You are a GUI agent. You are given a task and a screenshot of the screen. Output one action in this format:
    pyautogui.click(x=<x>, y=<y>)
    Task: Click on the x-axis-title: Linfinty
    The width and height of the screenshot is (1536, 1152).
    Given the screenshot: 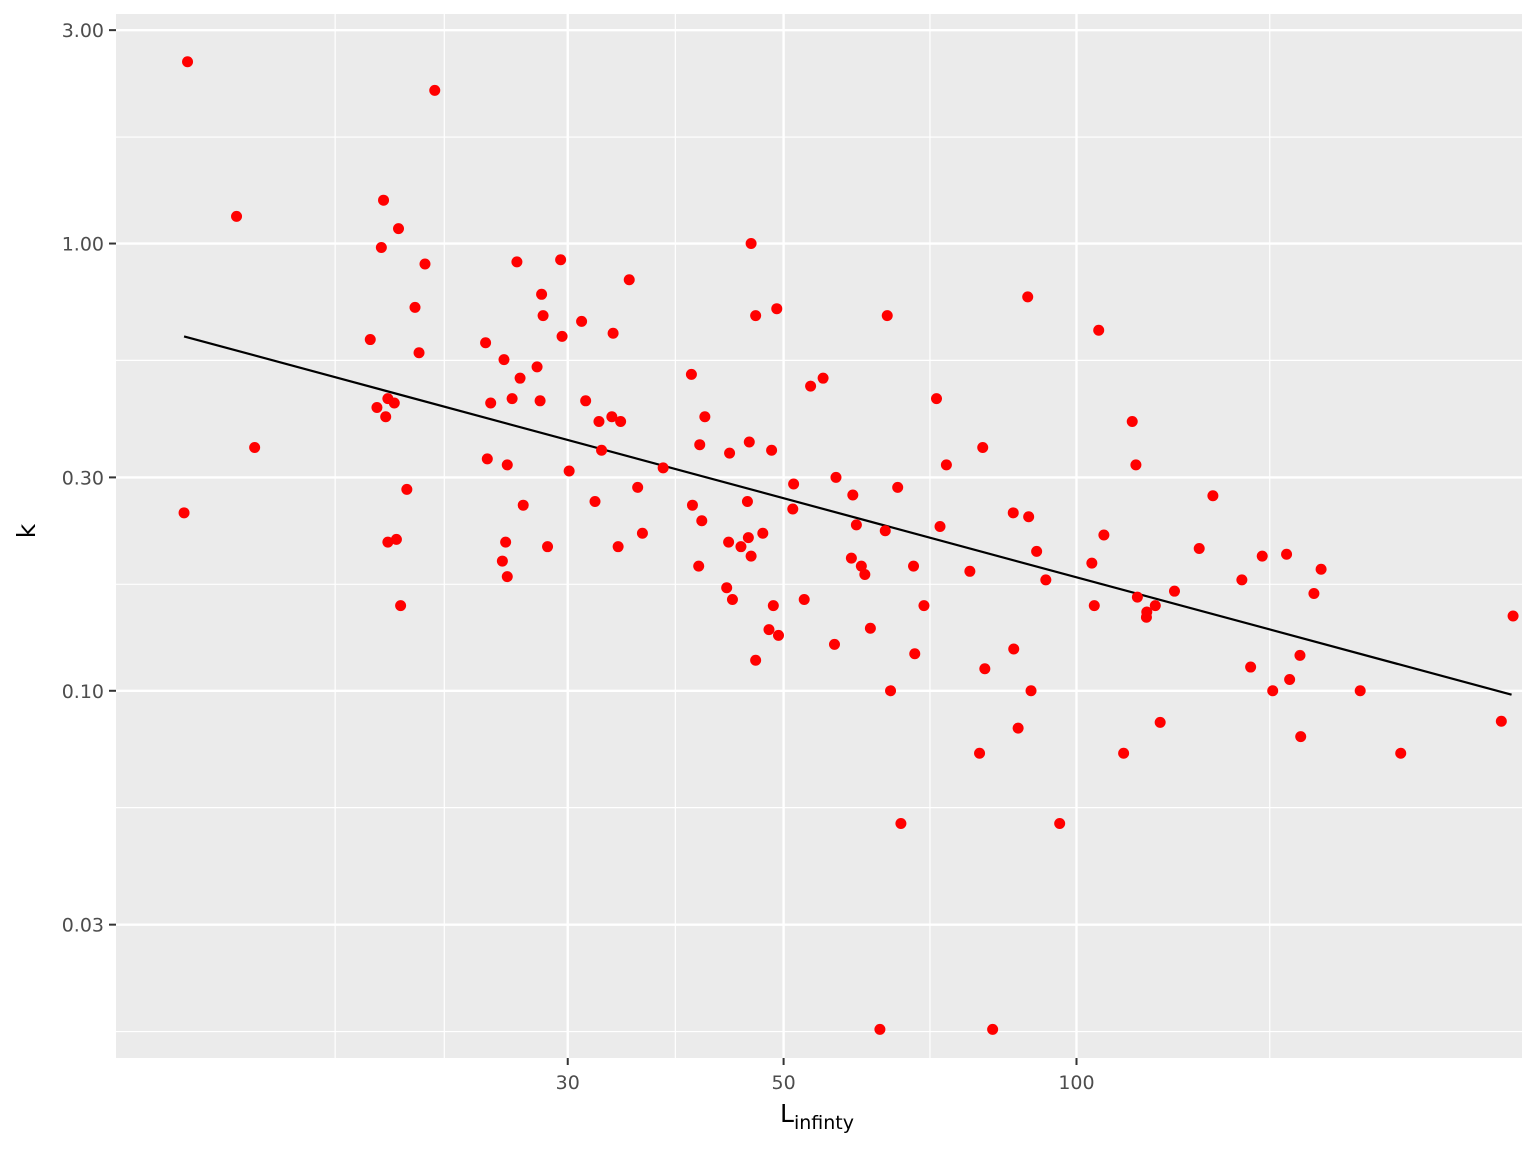 What is the action you would take?
    pyautogui.click(x=817, y=1116)
    